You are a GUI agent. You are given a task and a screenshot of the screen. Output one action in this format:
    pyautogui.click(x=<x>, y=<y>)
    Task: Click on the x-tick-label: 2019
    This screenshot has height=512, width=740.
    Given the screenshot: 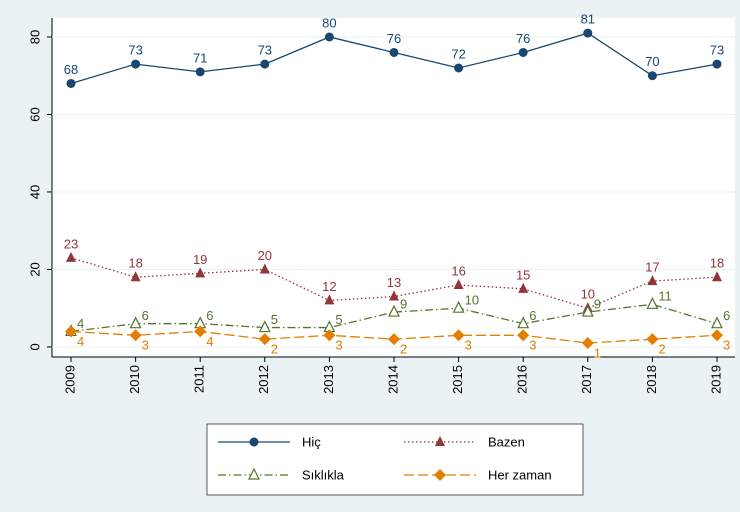 What is the action you would take?
    pyautogui.click(x=715, y=379)
    